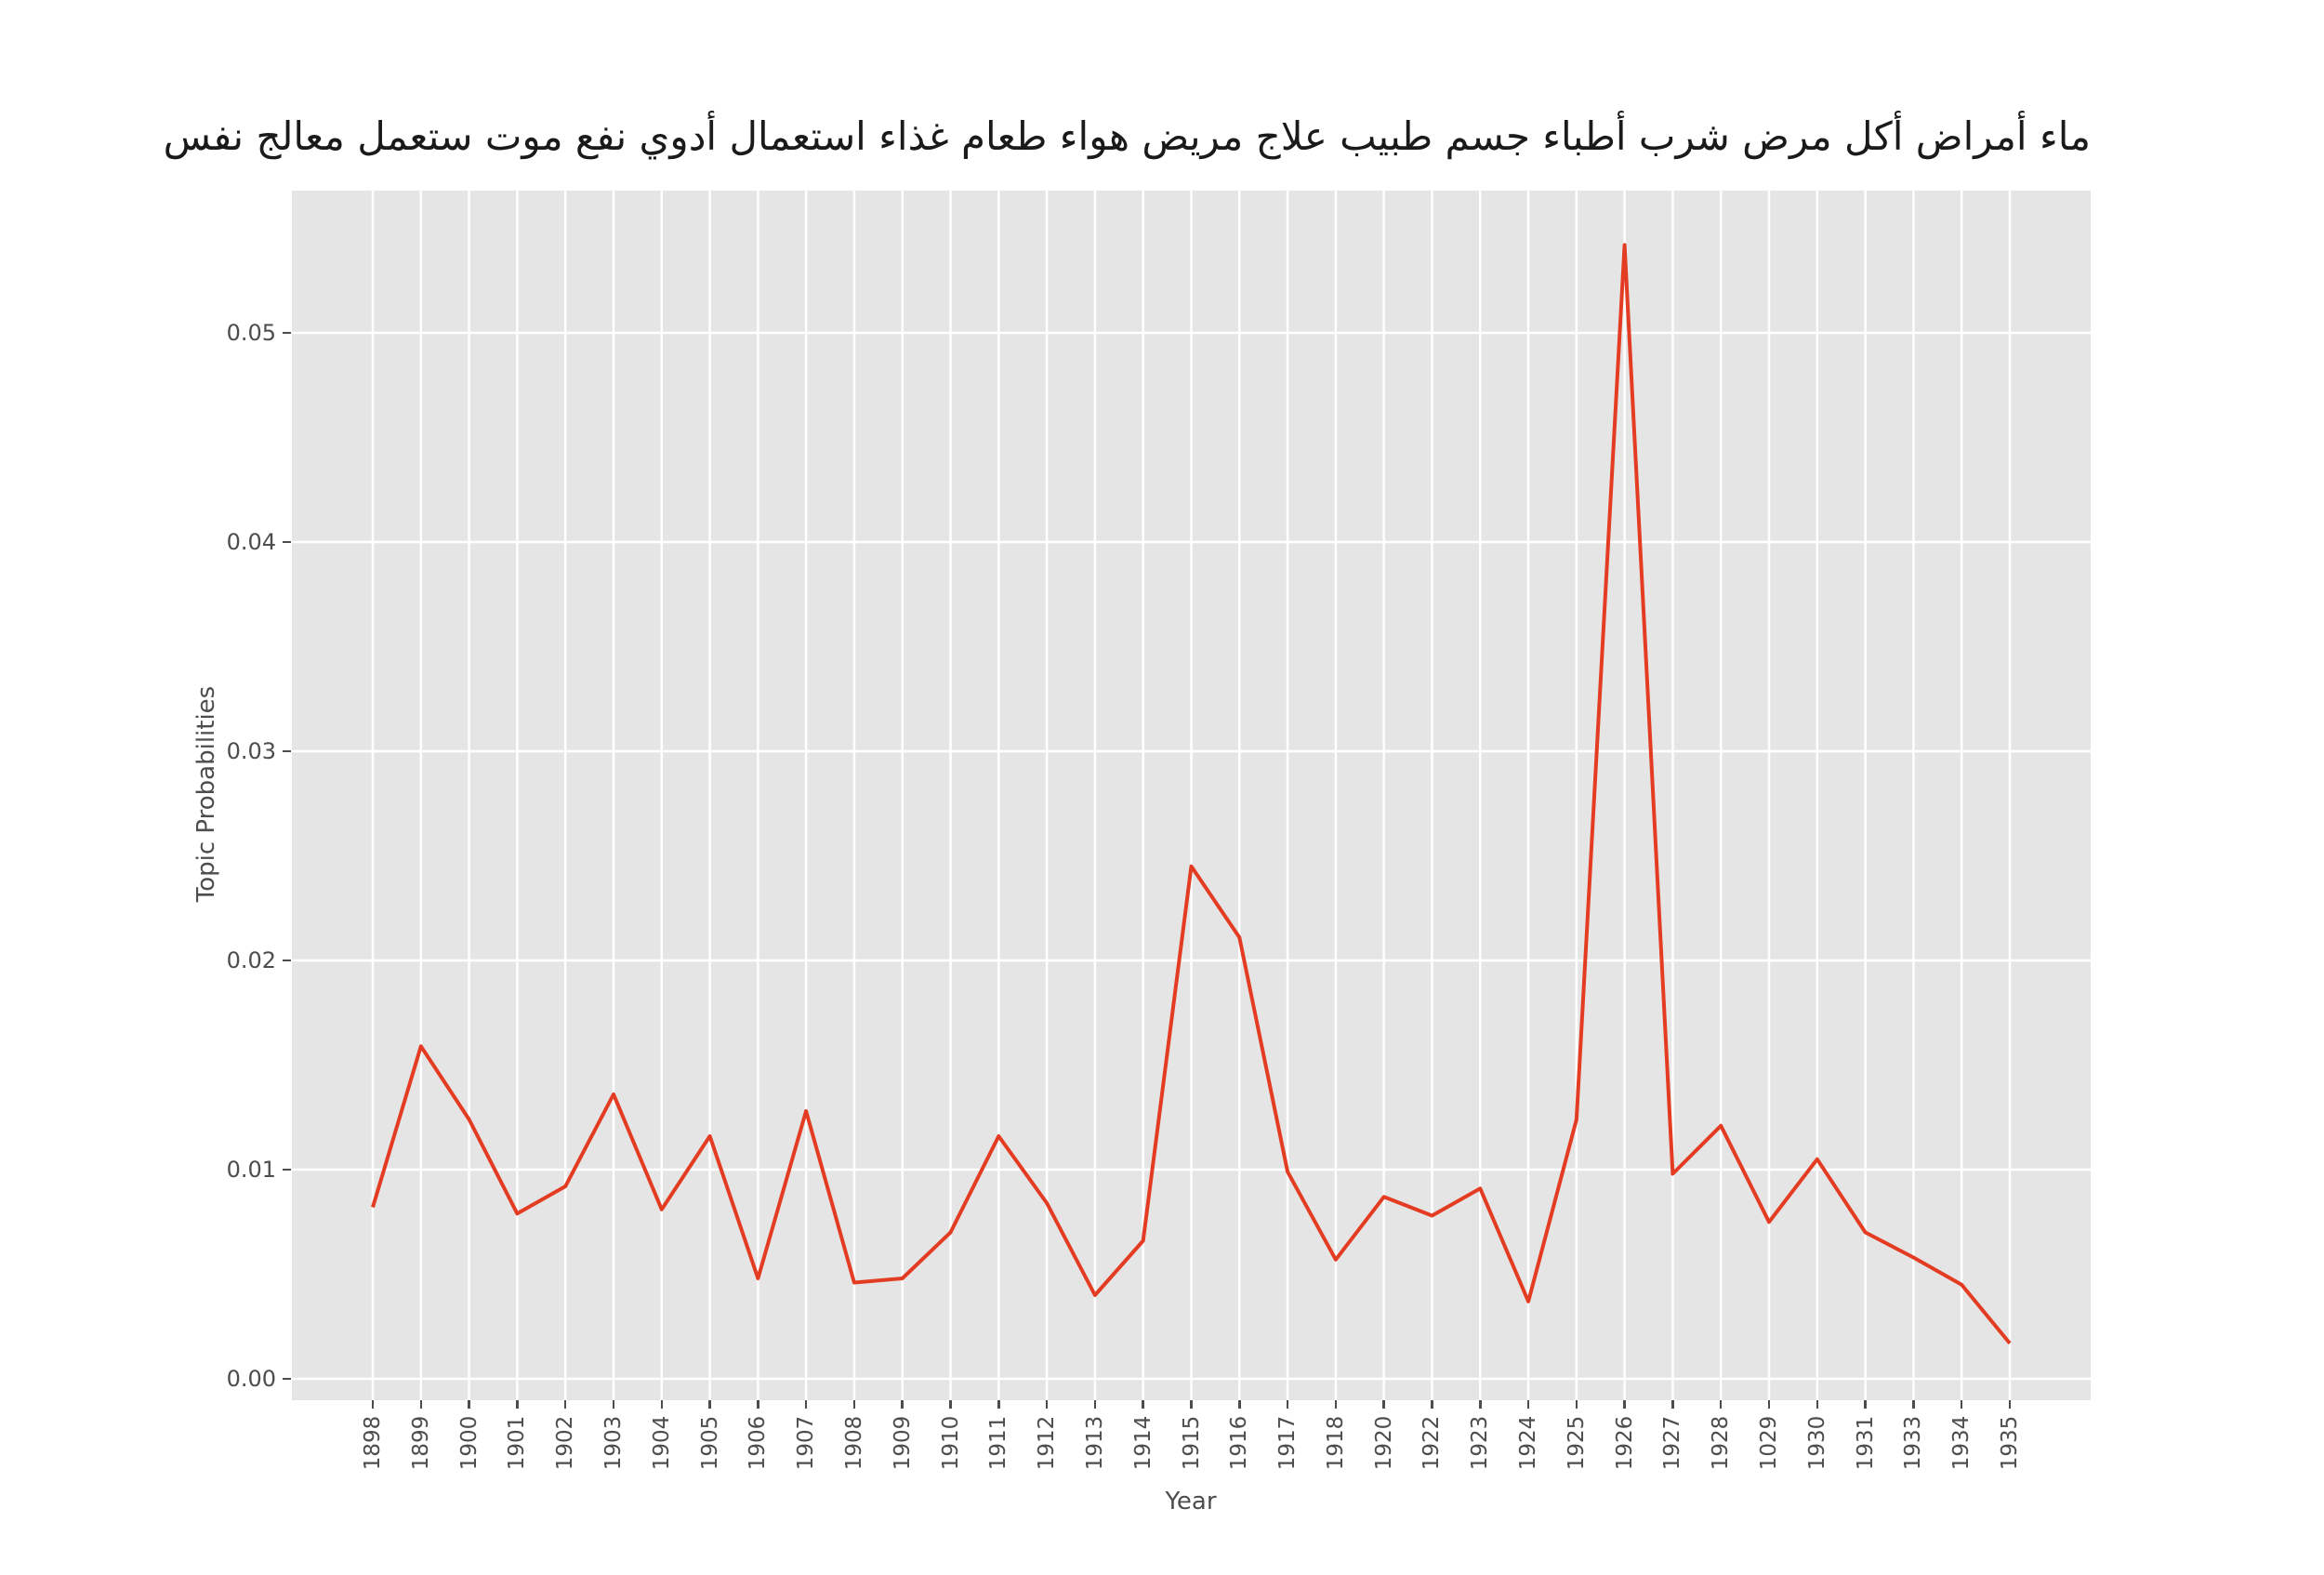  I want to click on x-tick-label: 1910, so click(950, 1443).